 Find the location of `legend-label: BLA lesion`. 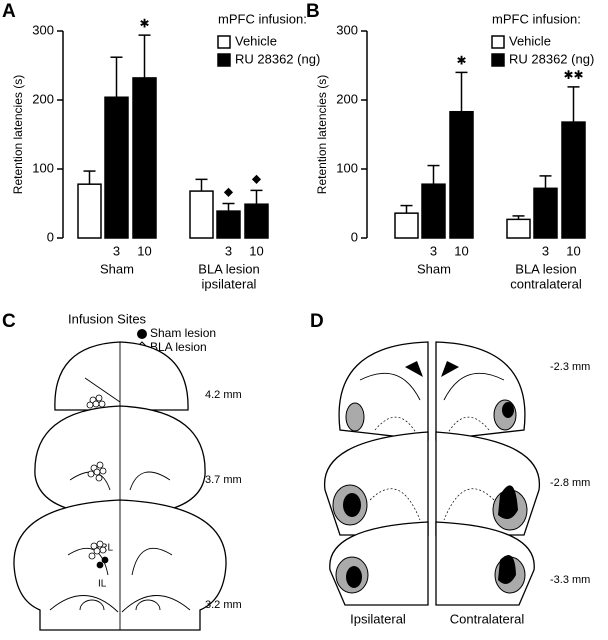

legend-label: BLA lesion is located at coordinates (178, 347).